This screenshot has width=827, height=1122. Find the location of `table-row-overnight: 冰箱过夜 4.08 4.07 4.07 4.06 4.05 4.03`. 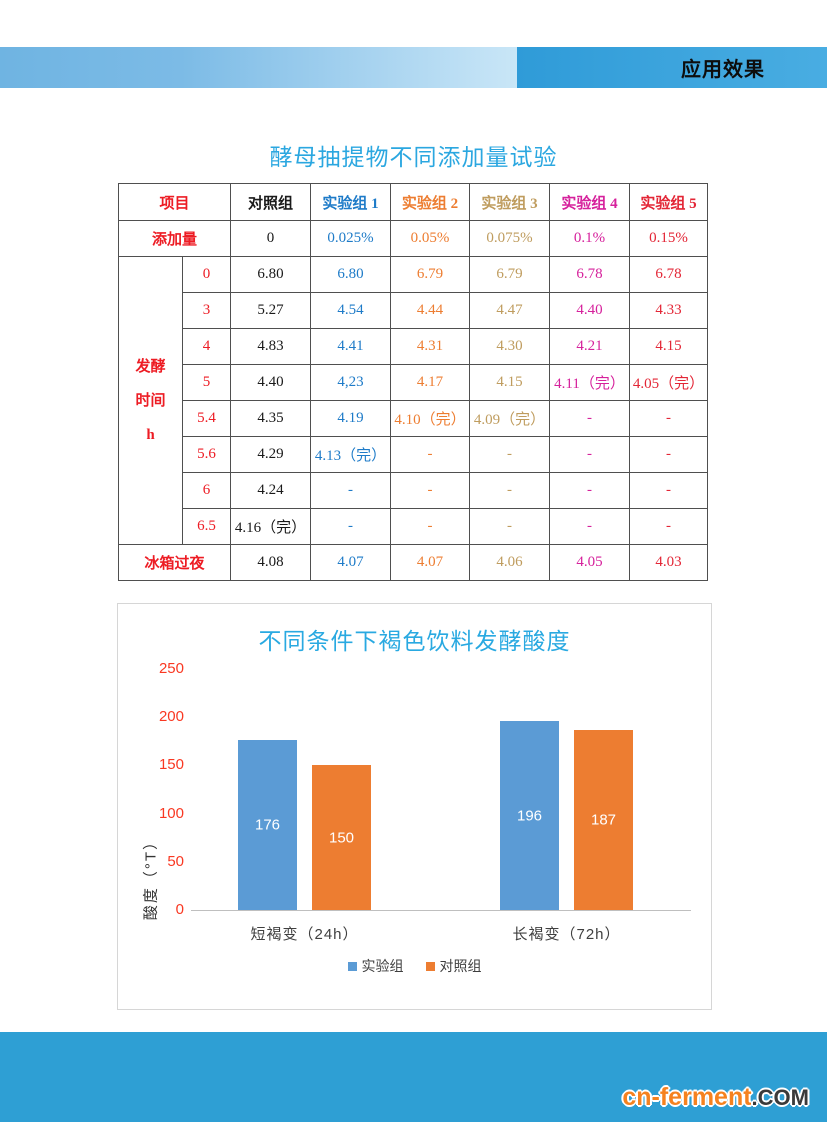

table-row-overnight: 冰箱过夜 4.08 4.07 4.07 4.06 4.05 4.03 is located at coordinates (413, 562).